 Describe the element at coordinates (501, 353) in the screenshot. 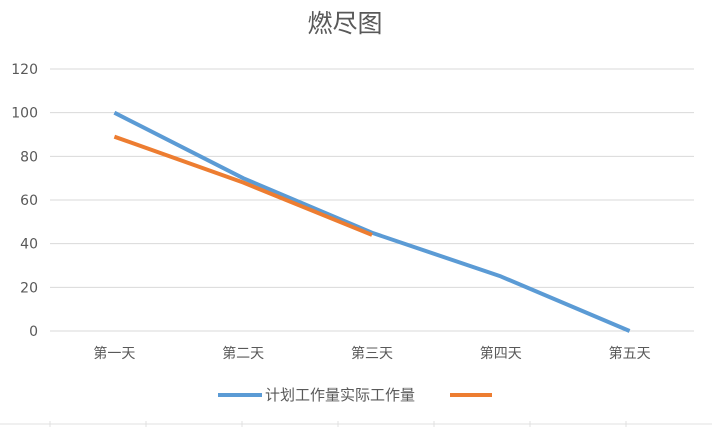

I see `x-tick-label: 第四天` at that location.